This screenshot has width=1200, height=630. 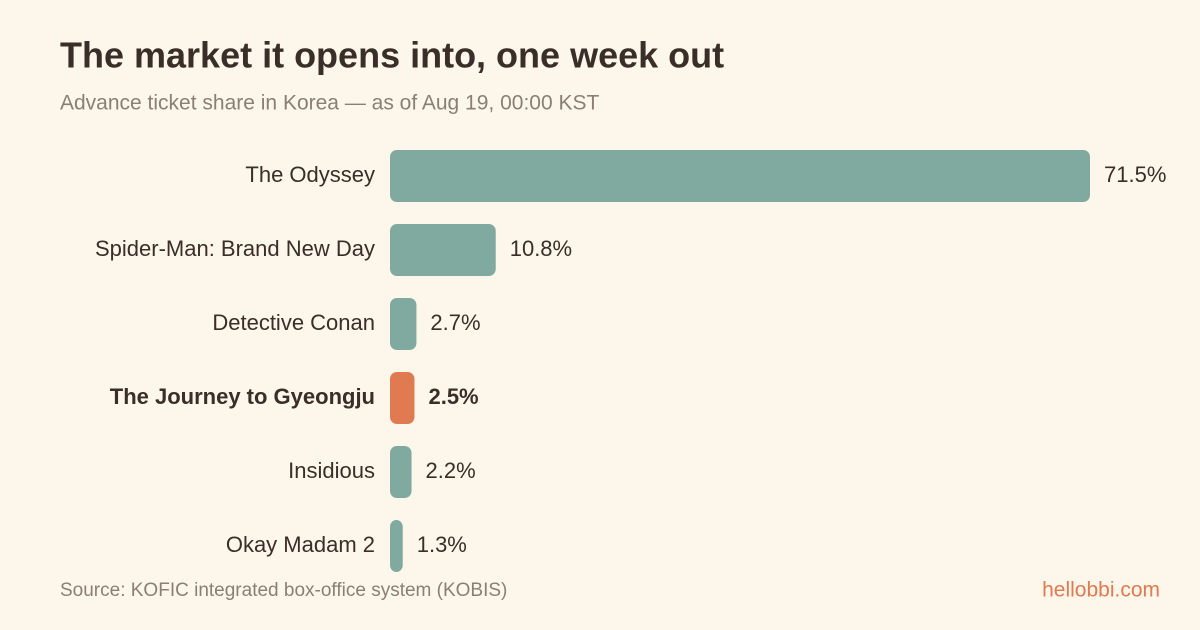 I want to click on value-label: 10.8%, so click(x=541, y=248).